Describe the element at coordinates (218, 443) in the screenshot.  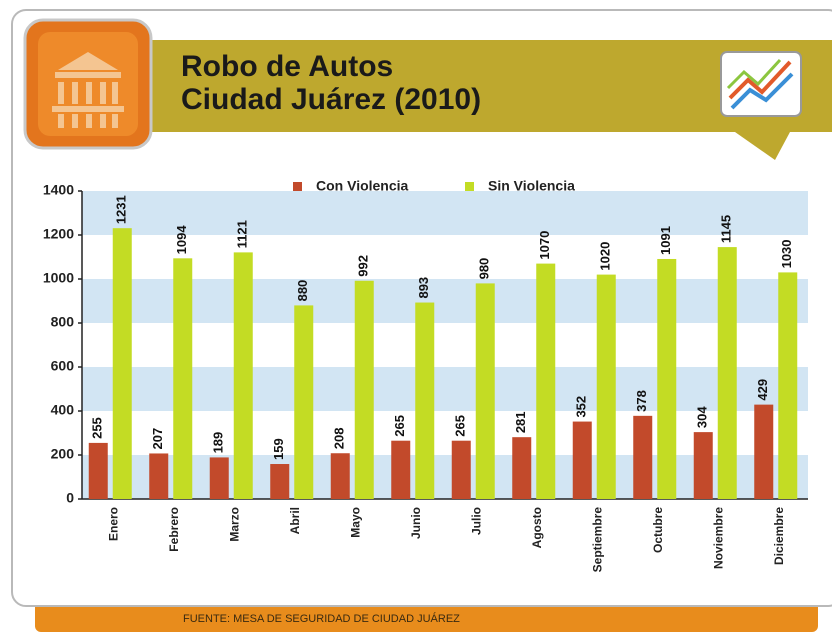
I see `value-label: 189` at that location.